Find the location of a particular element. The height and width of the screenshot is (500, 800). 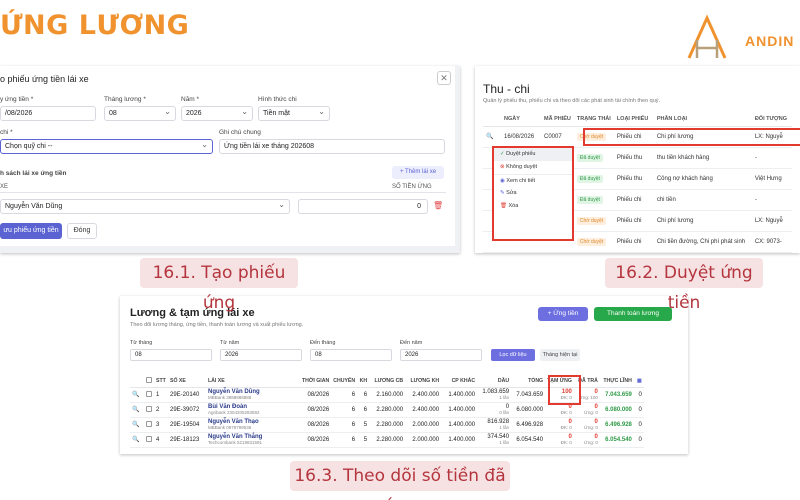

date-field: /08/2026 is located at coordinates (48, 113).